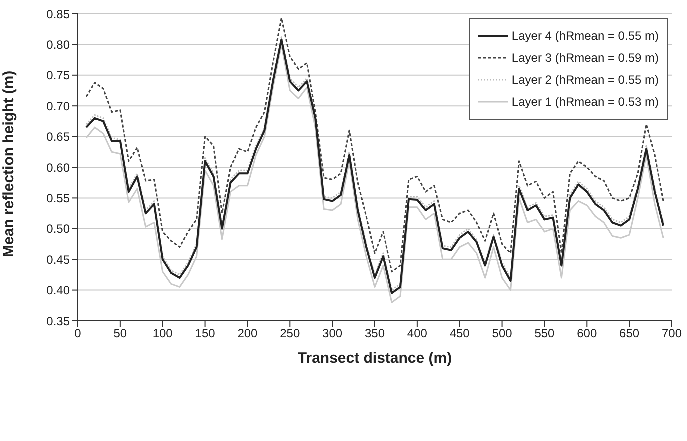 The width and height of the screenshot is (687, 441). What do you see at coordinates (9, 164) in the screenshot?
I see `y-axis-title: Mean reflection height (m)` at bounding box center [9, 164].